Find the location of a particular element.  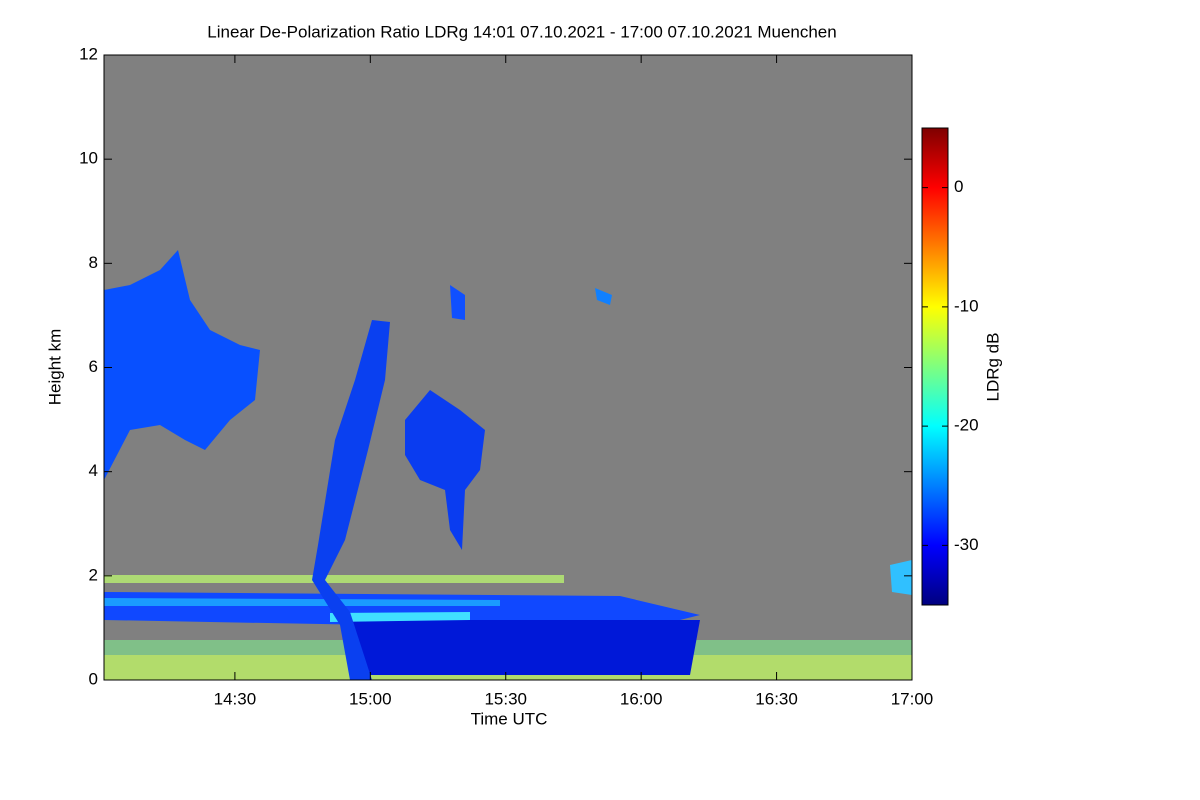

x-tick-label: 14:30 is located at coordinates (235, 698).